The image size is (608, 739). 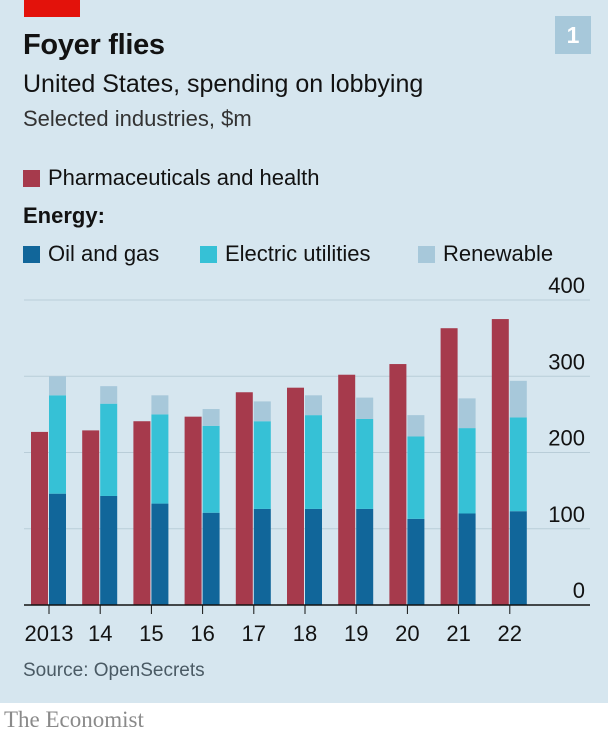 I want to click on legend-swatch-pharma, so click(x=31, y=178).